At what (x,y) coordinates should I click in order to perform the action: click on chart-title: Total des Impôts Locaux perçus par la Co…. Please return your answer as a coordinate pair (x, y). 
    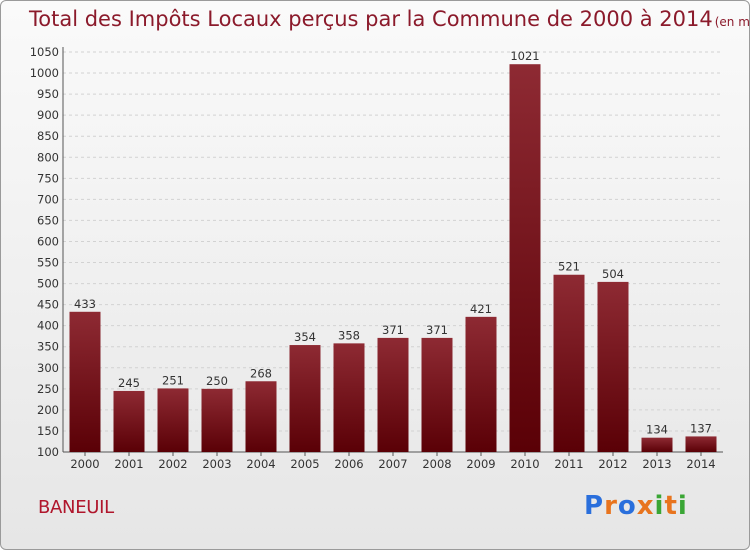
    Looking at the image, I should click on (371, 19).